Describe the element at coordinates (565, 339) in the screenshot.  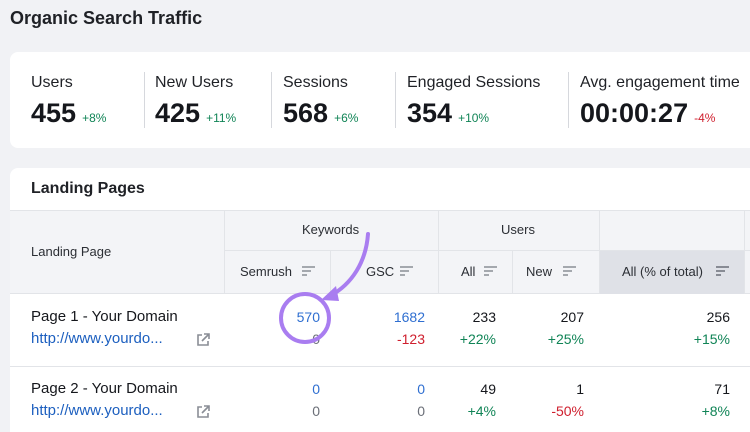
I see `users-new-change: +25%` at that location.